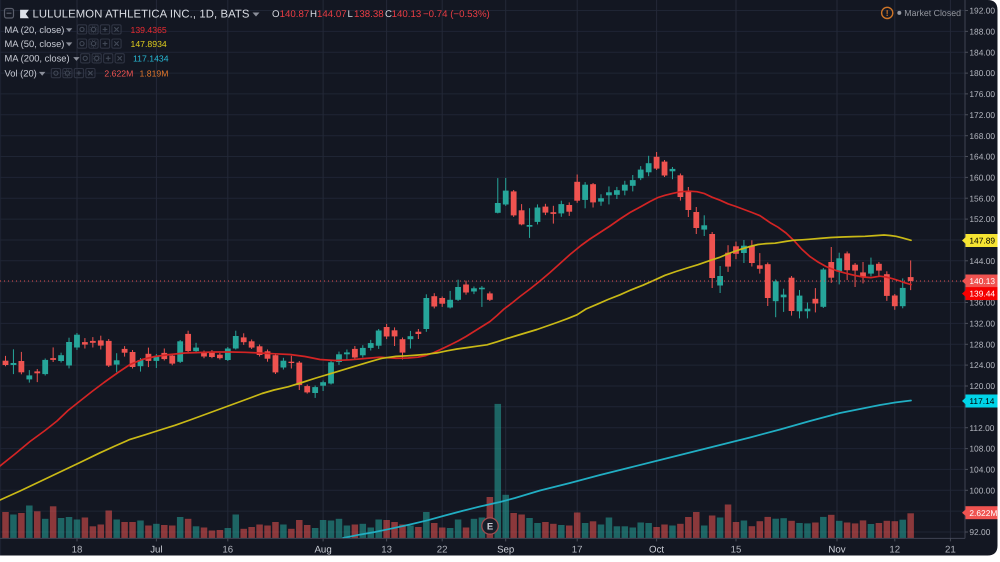  Describe the element at coordinates (982, 294) in the screenshot. I see `svg-text: 139.44` at that location.